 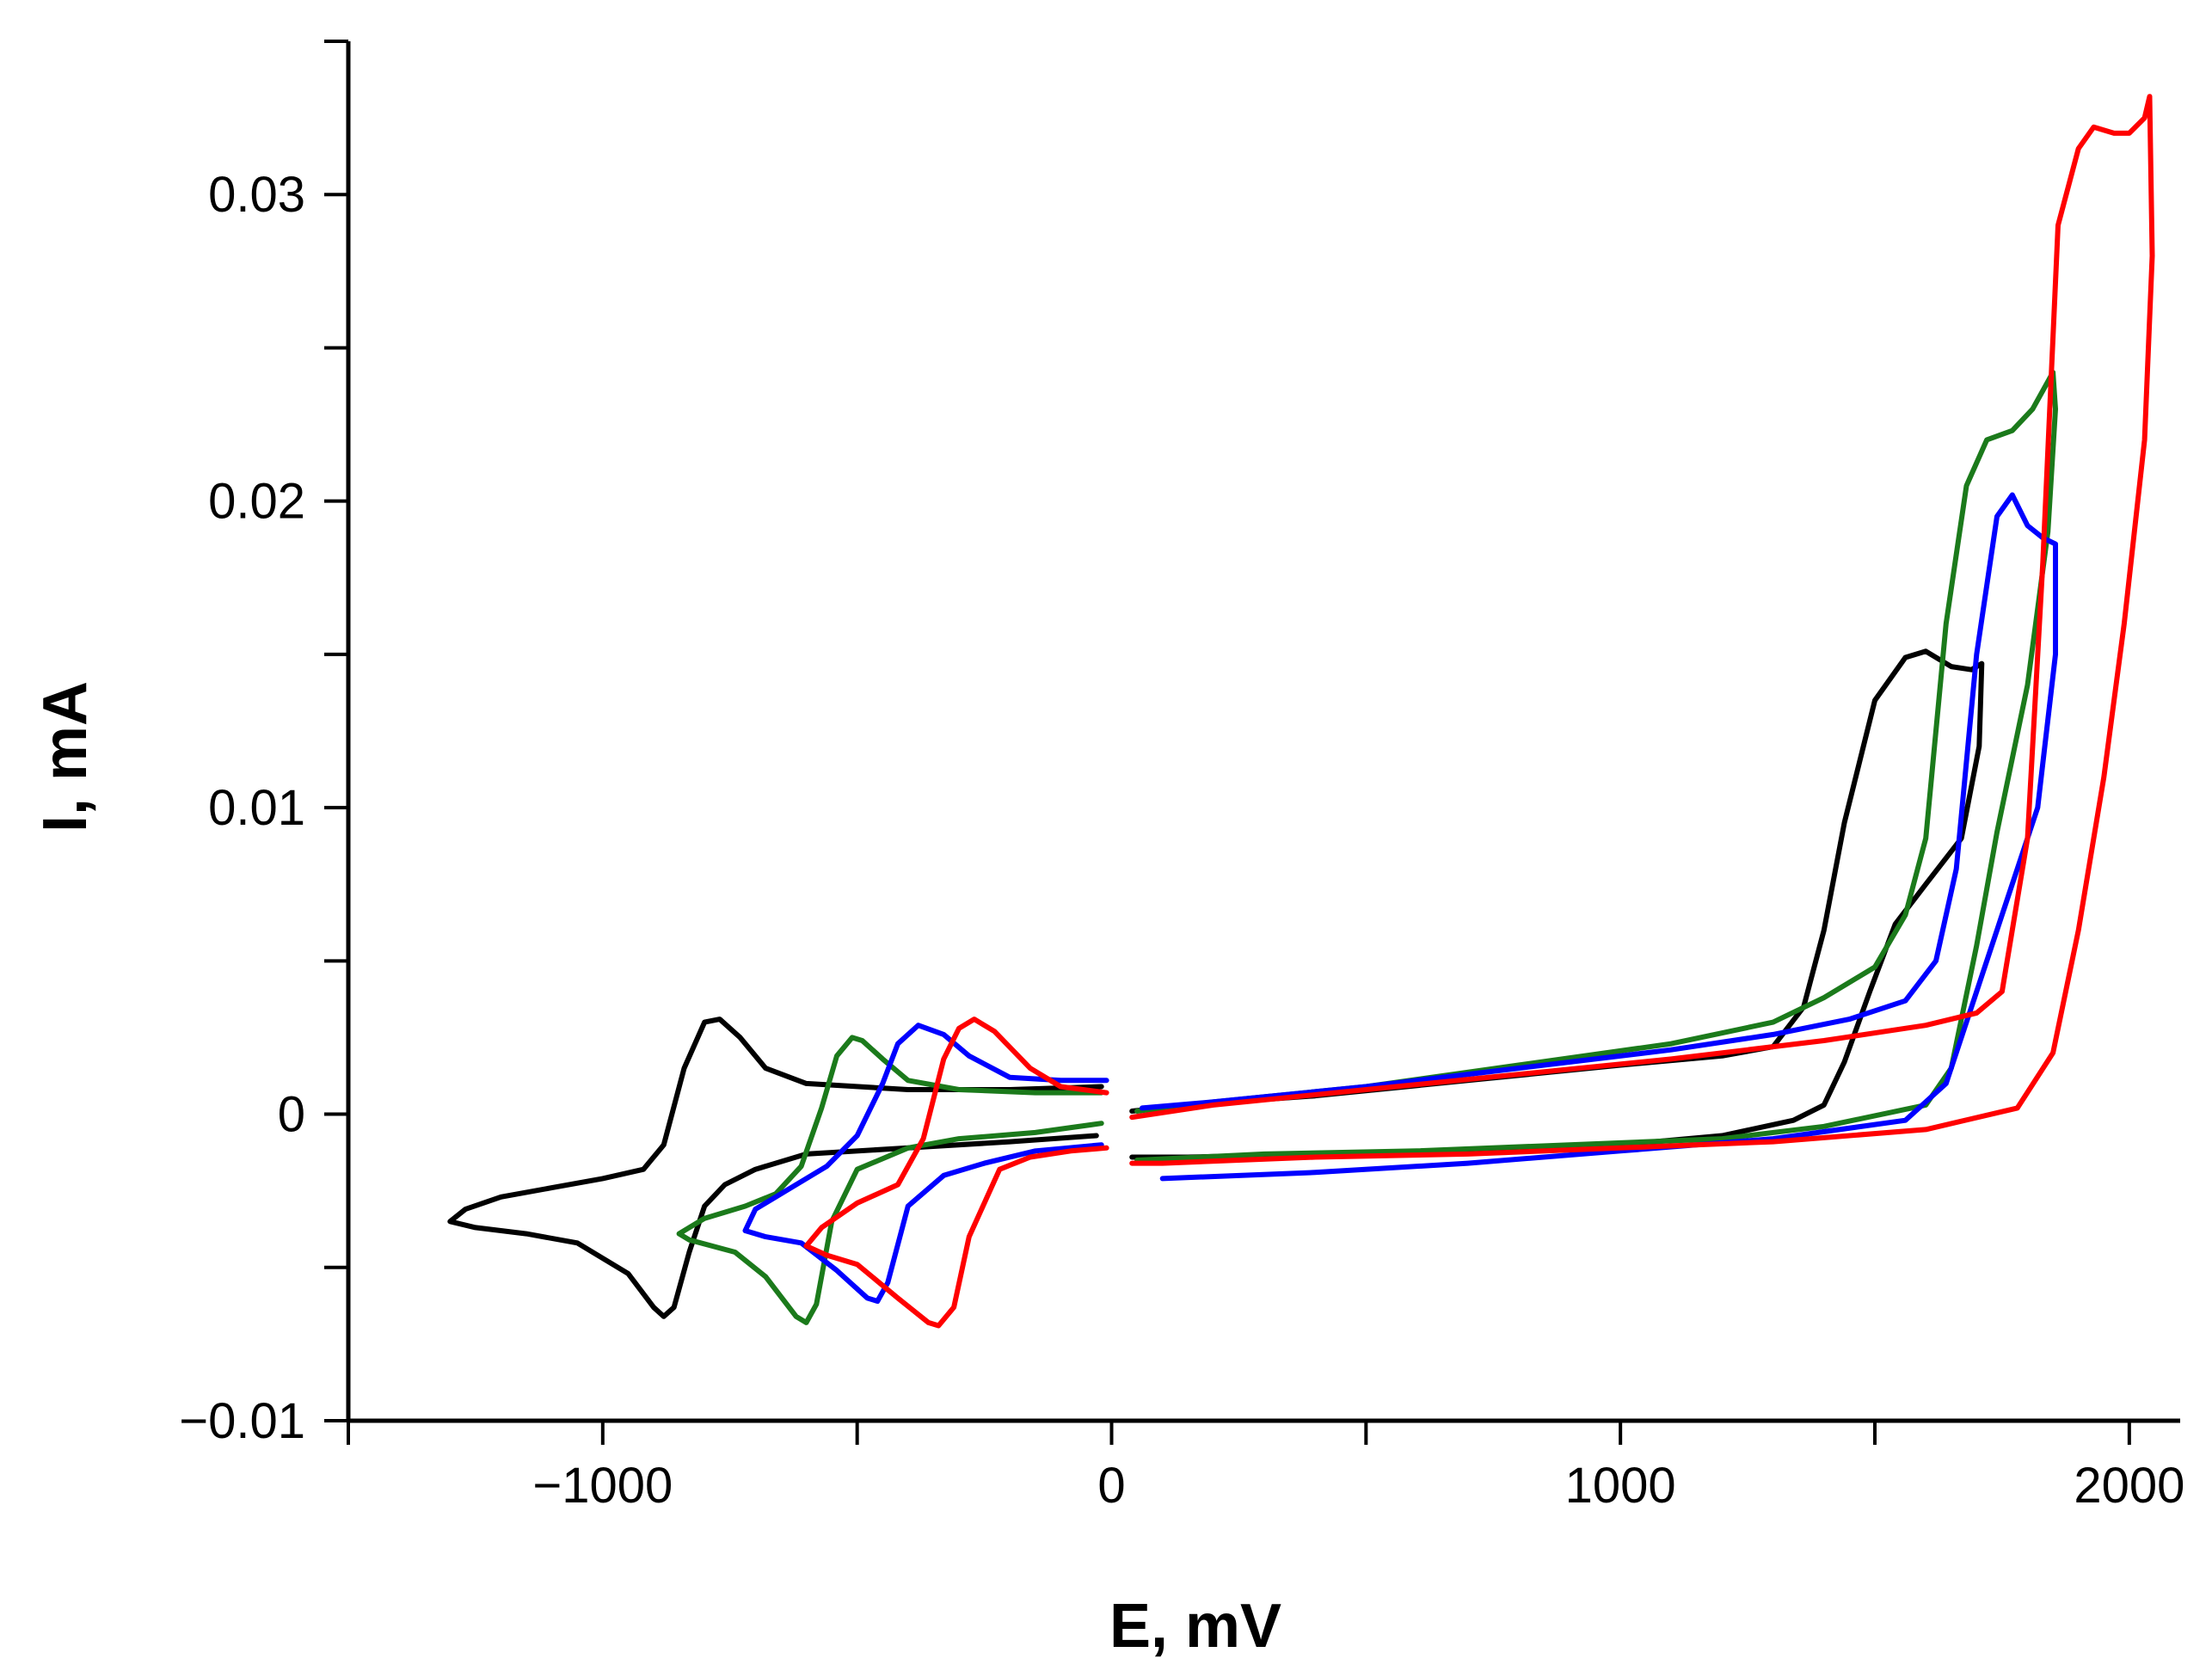 What do you see at coordinates (256, 195) in the screenshot?
I see `y-tick-label: 0.03` at bounding box center [256, 195].